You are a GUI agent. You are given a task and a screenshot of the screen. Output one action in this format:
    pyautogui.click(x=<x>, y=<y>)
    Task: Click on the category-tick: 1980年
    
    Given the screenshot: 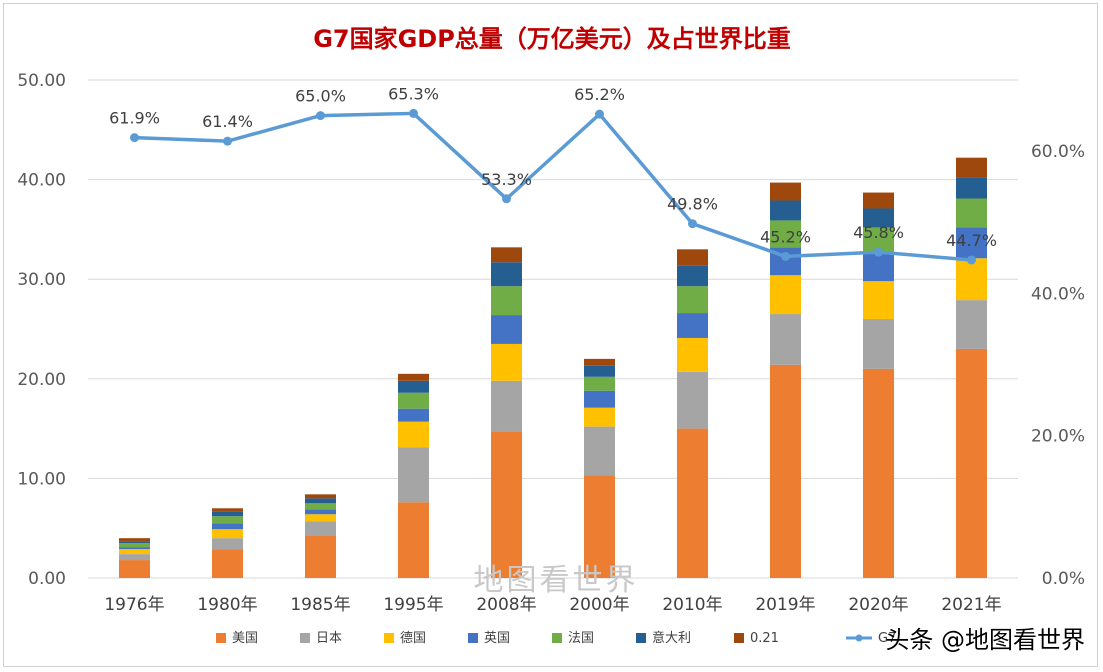 What is the action you would take?
    pyautogui.click(x=227, y=605)
    